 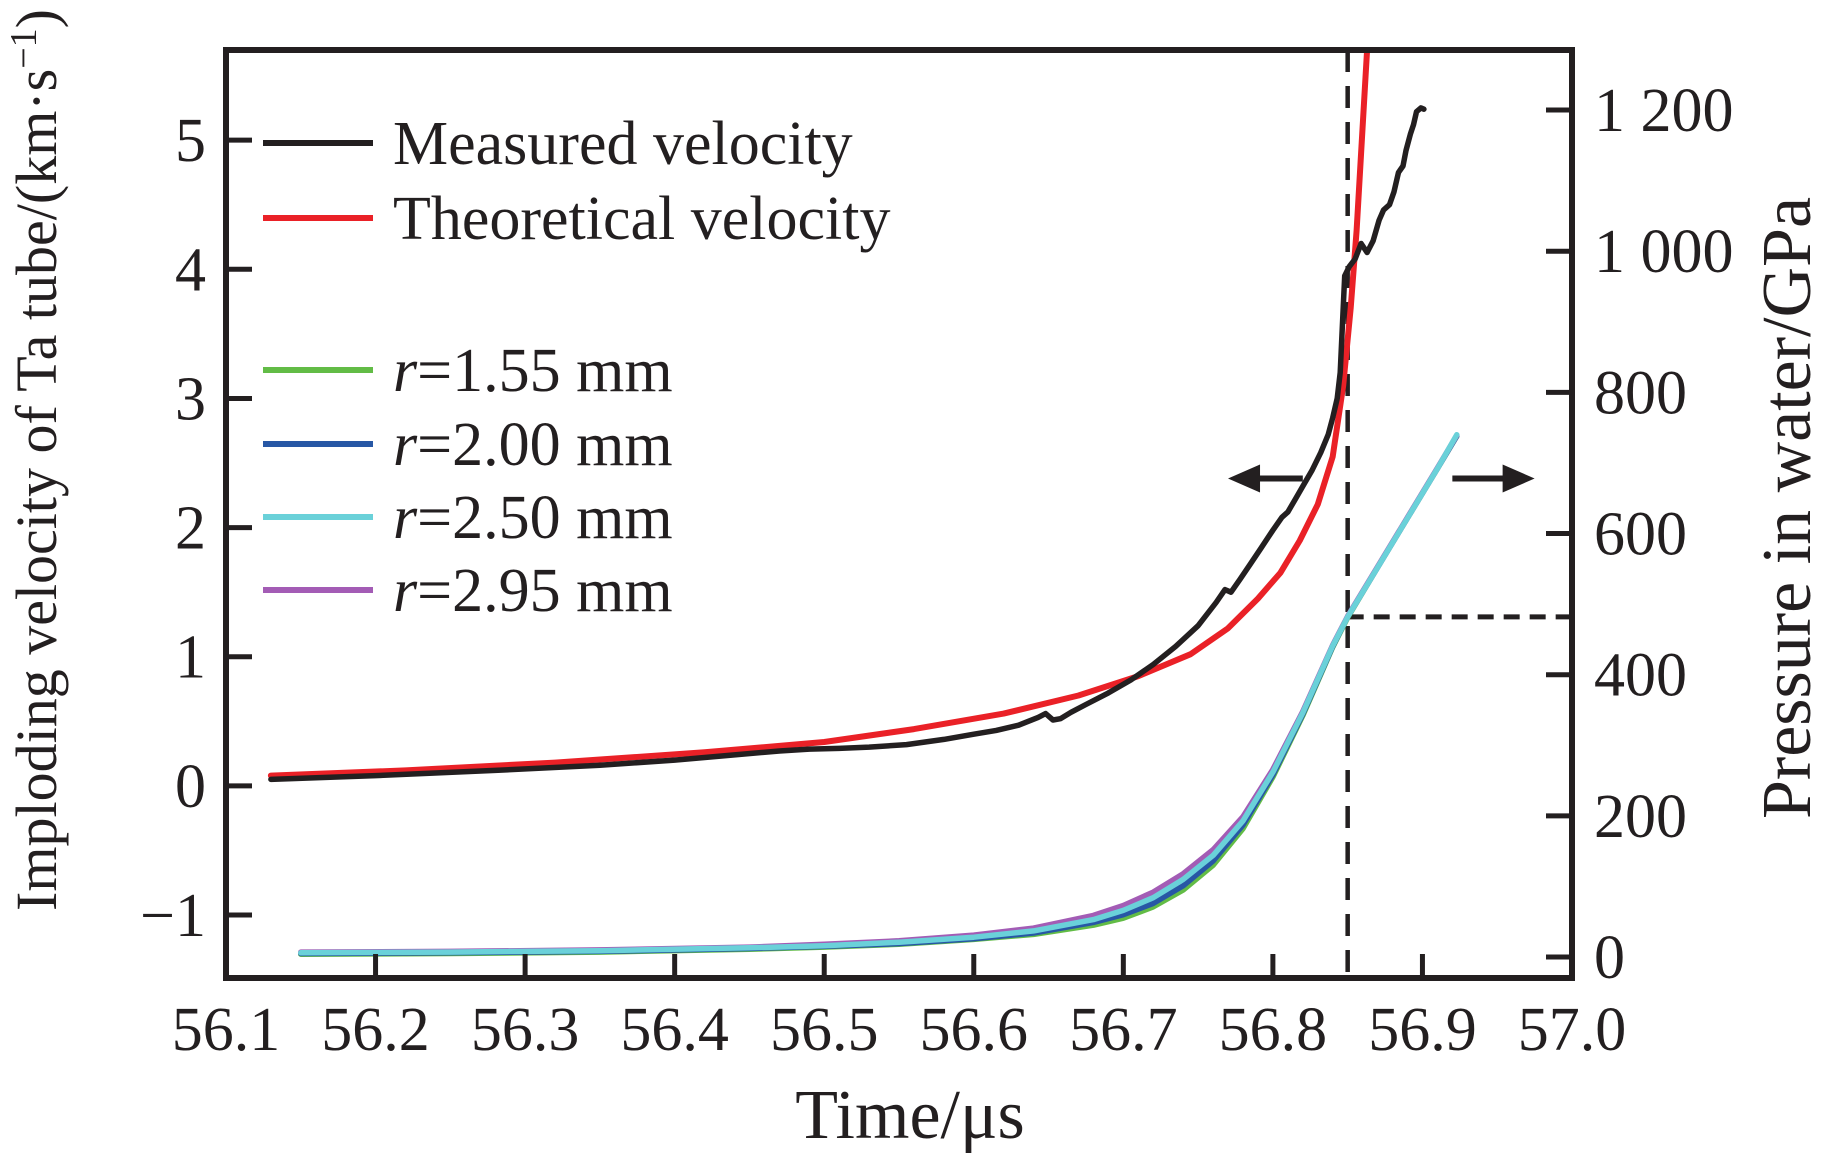 I want to click on legend-label-text: =2.00 mm, so click(x=544, y=445).